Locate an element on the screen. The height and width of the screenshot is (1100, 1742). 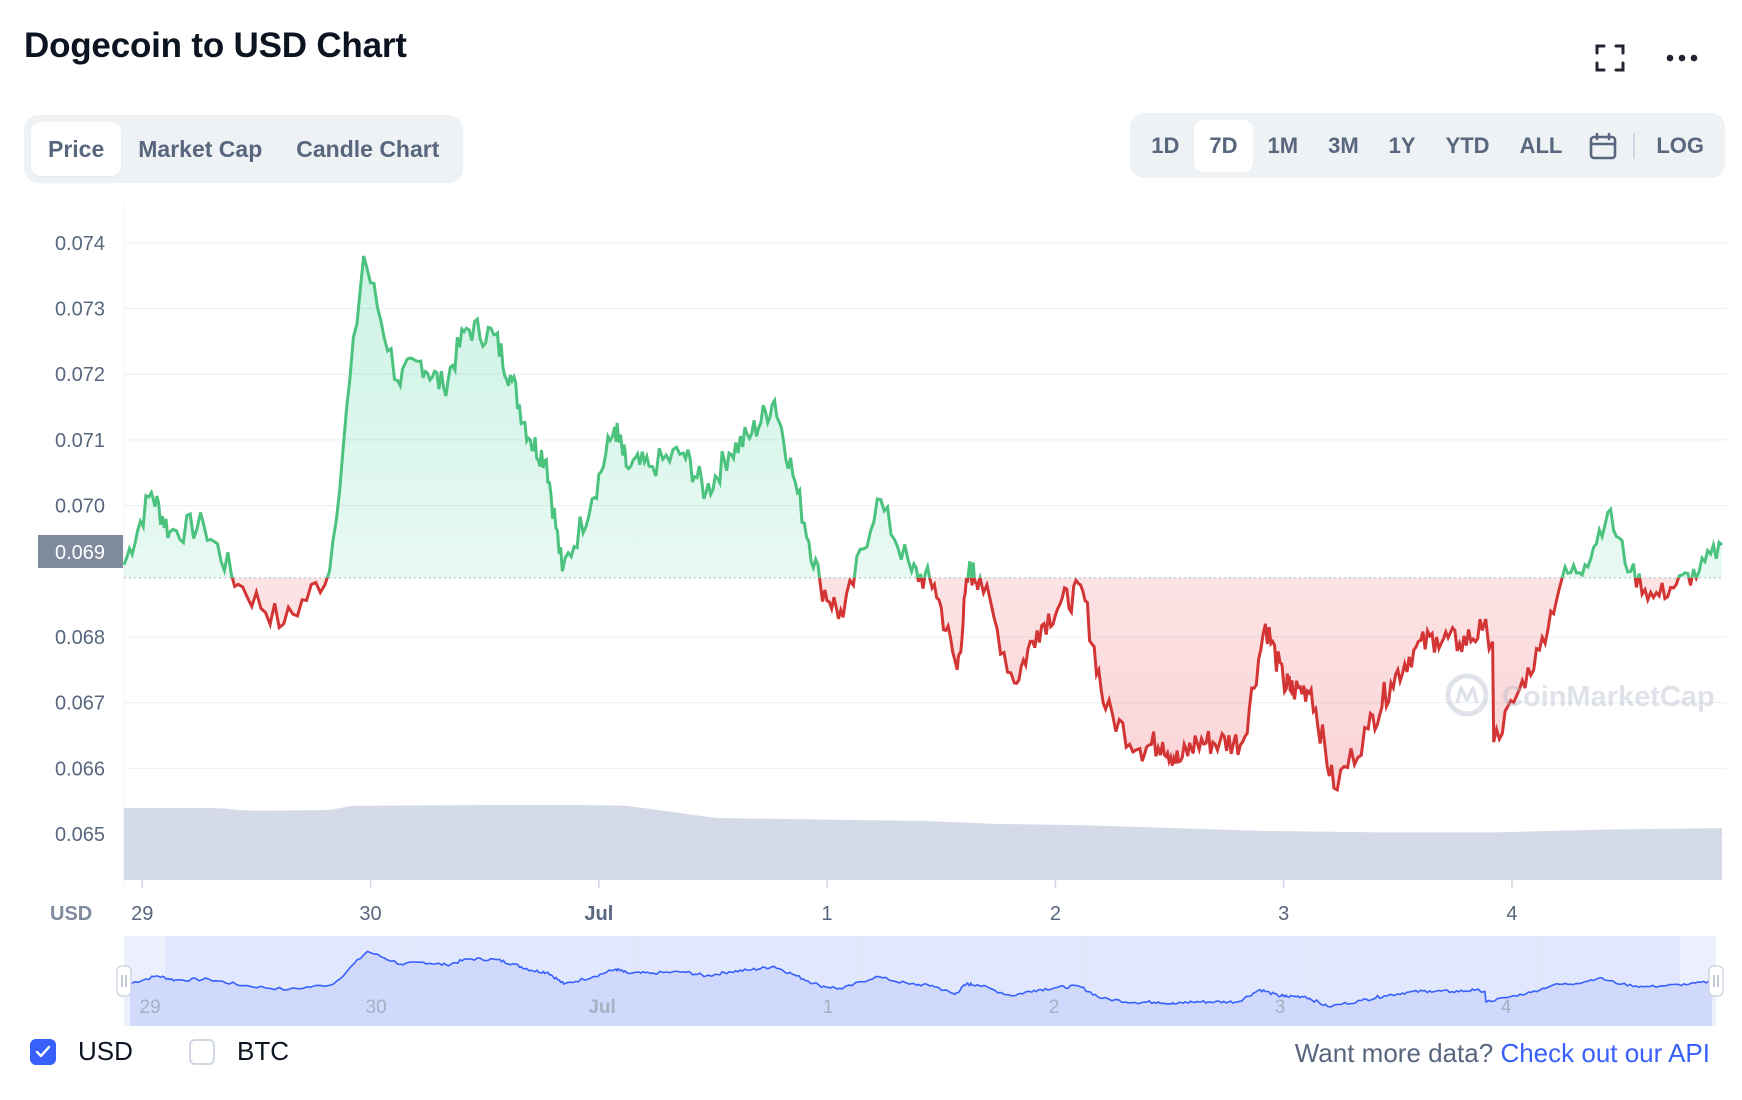
calendar-icon-glyph is located at coordinates (1603, 145).